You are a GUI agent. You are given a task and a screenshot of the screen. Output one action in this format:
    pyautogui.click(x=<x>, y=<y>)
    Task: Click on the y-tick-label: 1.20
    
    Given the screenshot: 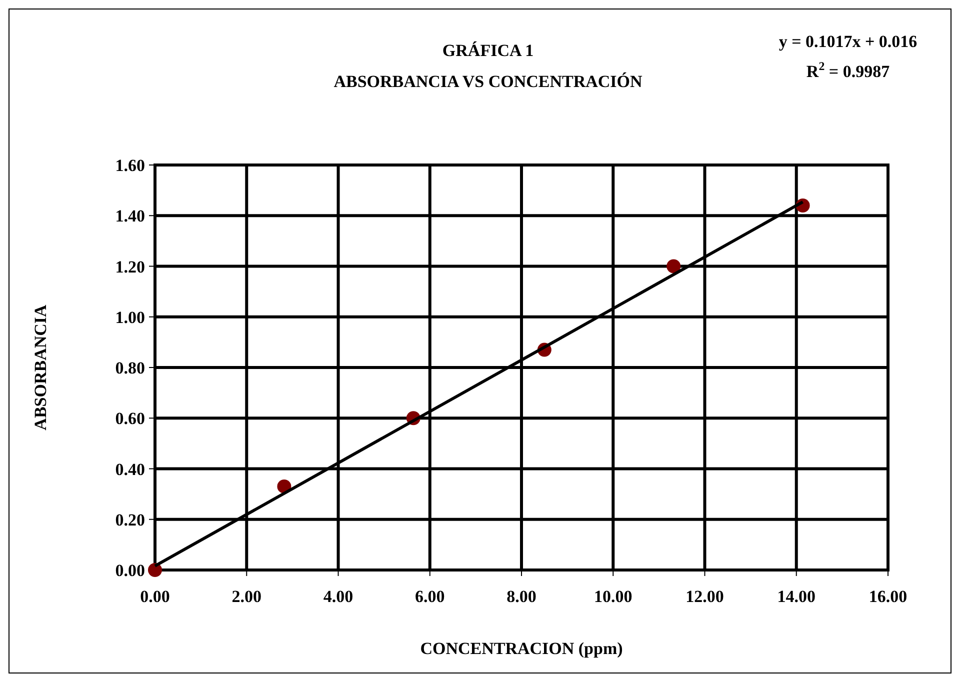 What is the action you would take?
    pyautogui.click(x=130, y=266)
    